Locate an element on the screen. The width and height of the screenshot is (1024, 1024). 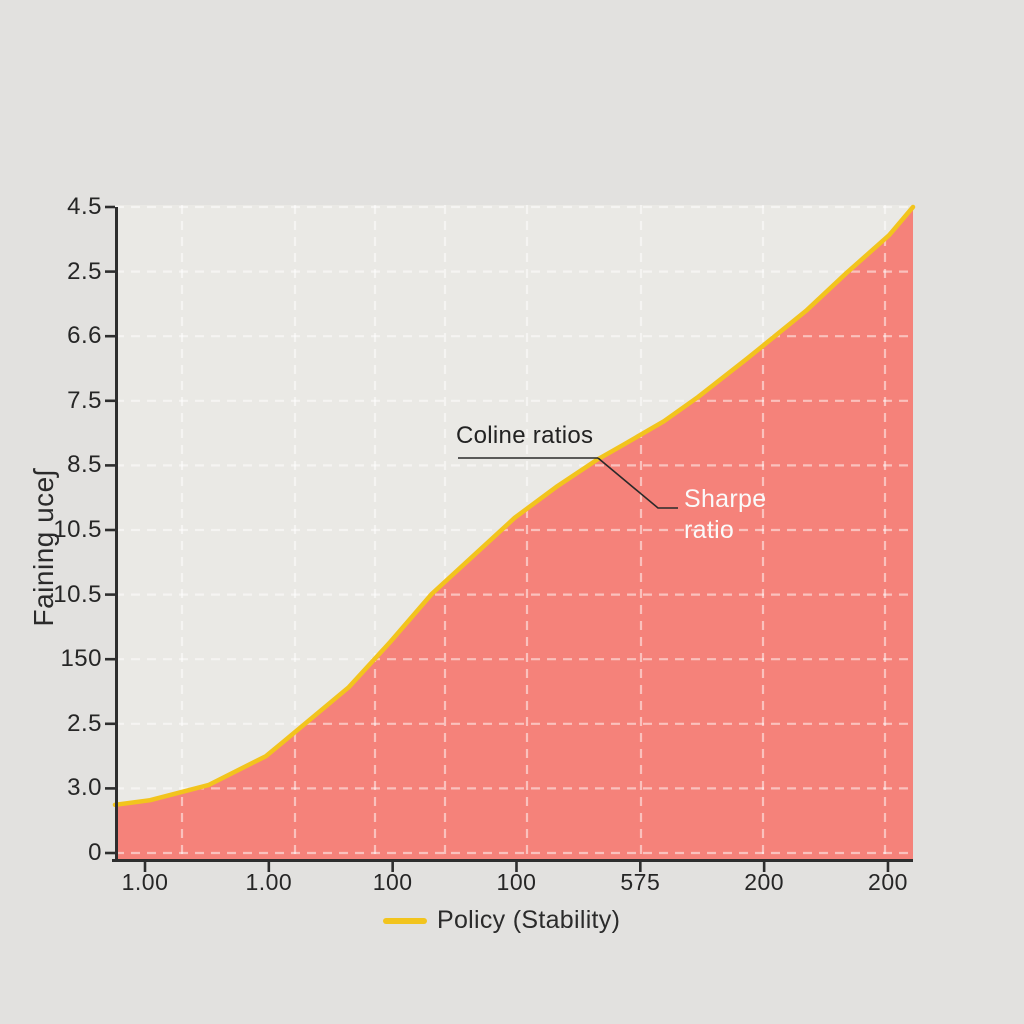
legend-label-policy: Policy (Stability) is located at coordinates (529, 920).